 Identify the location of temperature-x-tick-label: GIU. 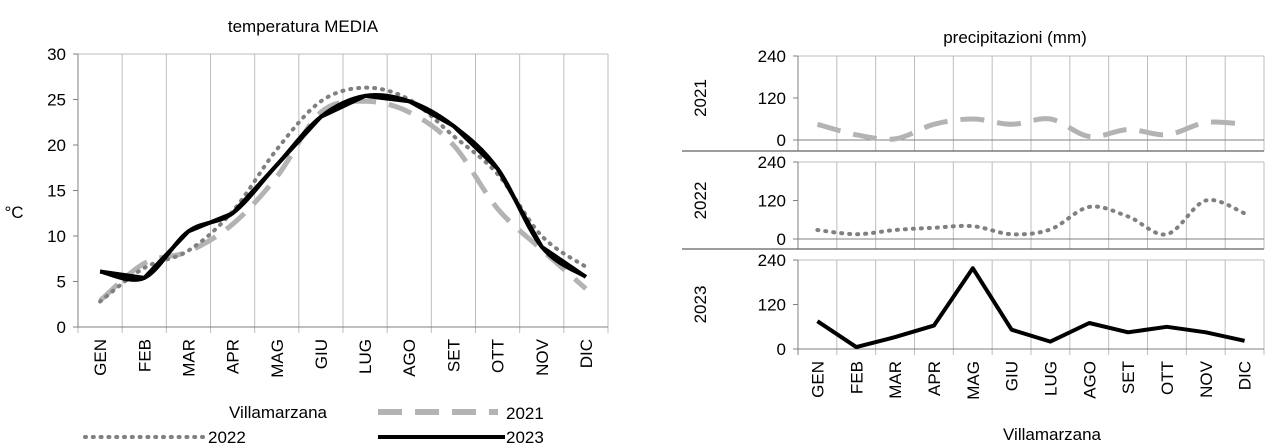
(321, 354).